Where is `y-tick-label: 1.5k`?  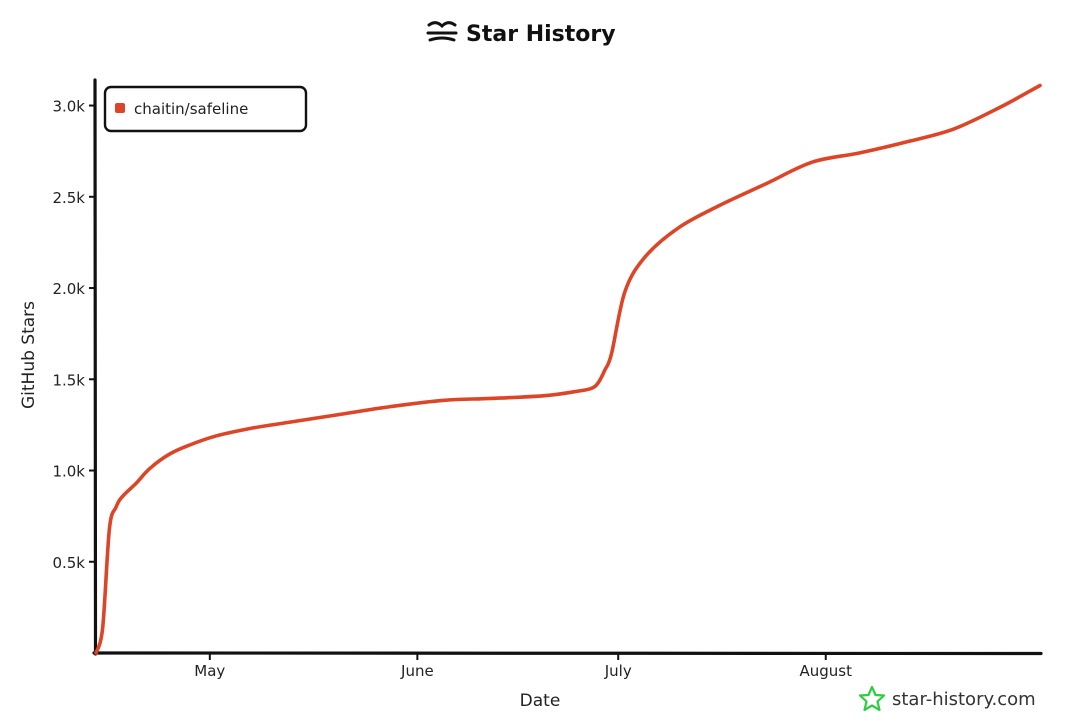
y-tick-label: 1.5k is located at coordinates (68, 380).